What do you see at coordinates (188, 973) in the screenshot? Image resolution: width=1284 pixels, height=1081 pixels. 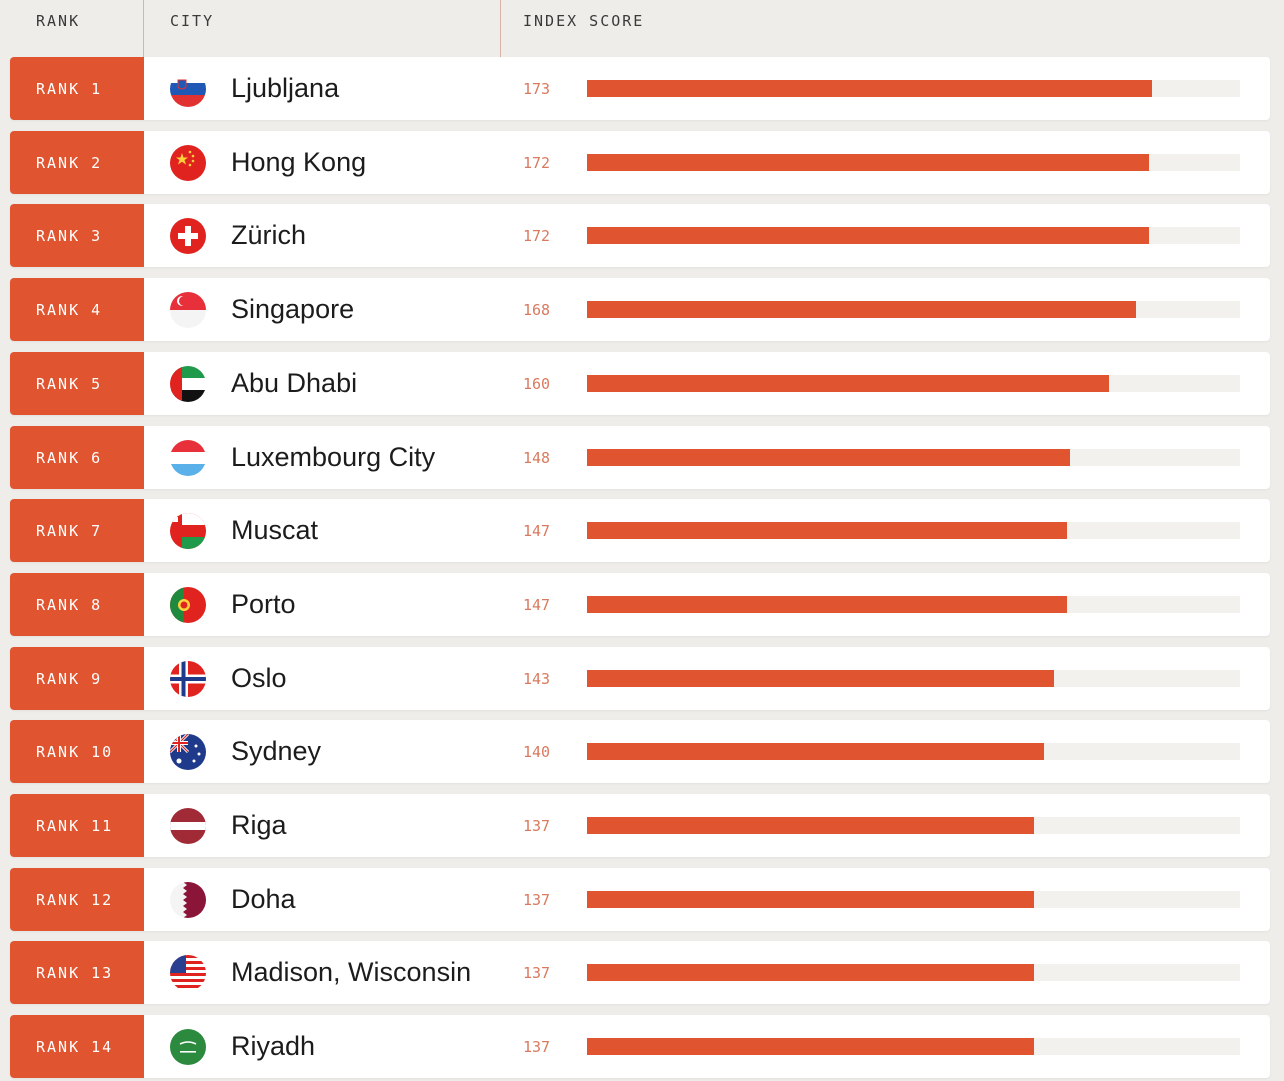 I see `usa-flag-icon` at bounding box center [188, 973].